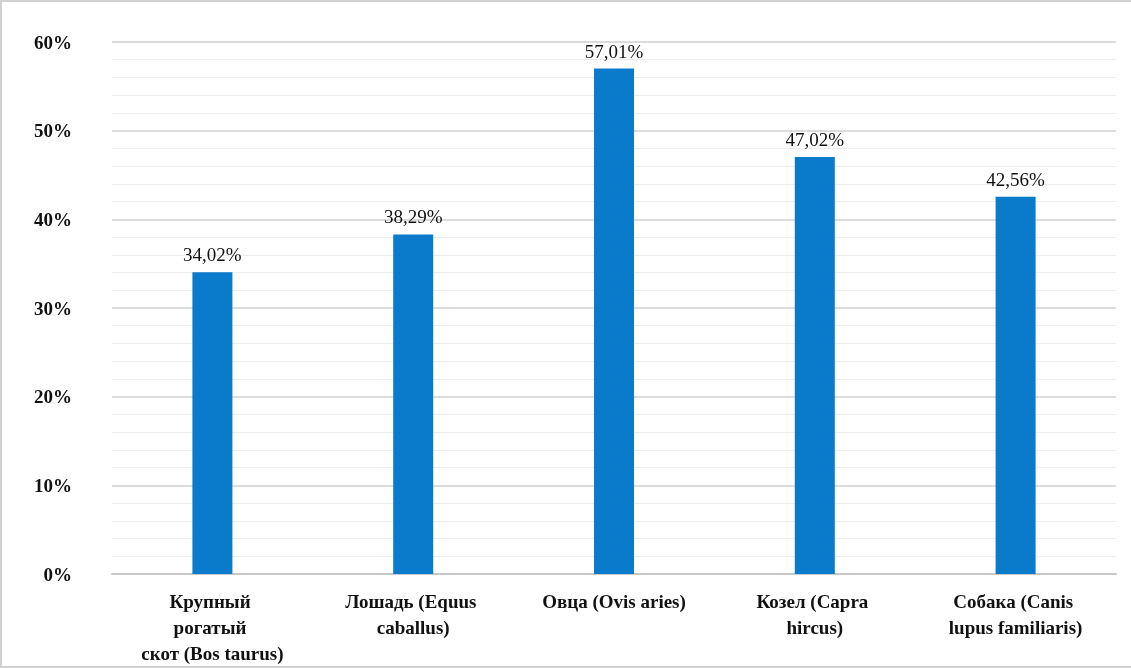 The width and height of the screenshot is (1131, 668). I want to click on y-tick-label: 20%, so click(53, 397).